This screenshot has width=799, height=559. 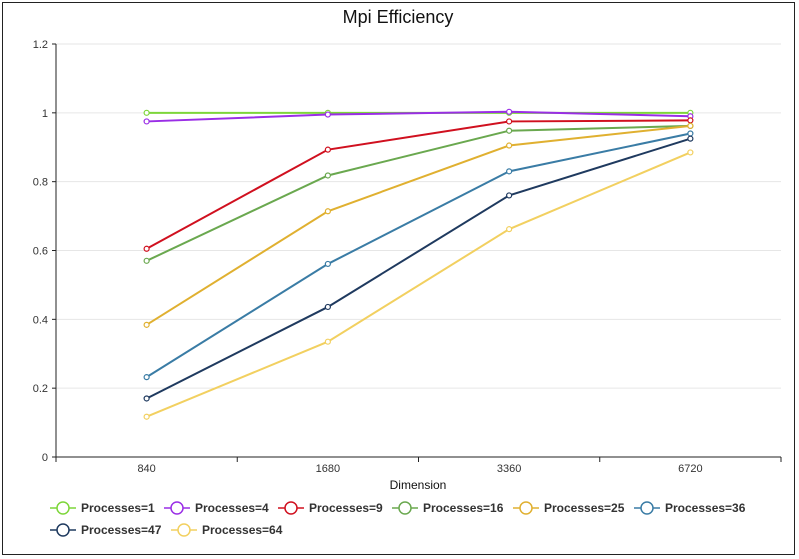 What do you see at coordinates (346, 508) in the screenshot?
I see `legend-label: Processes=9` at bounding box center [346, 508].